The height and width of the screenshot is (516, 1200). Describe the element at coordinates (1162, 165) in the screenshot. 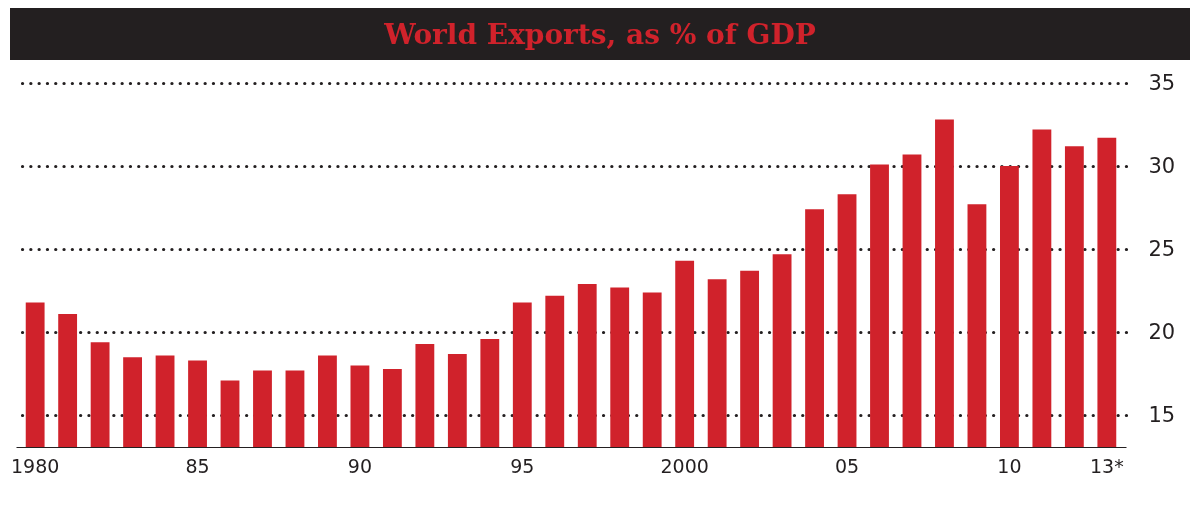

I see `y-tick-label: 30` at that location.